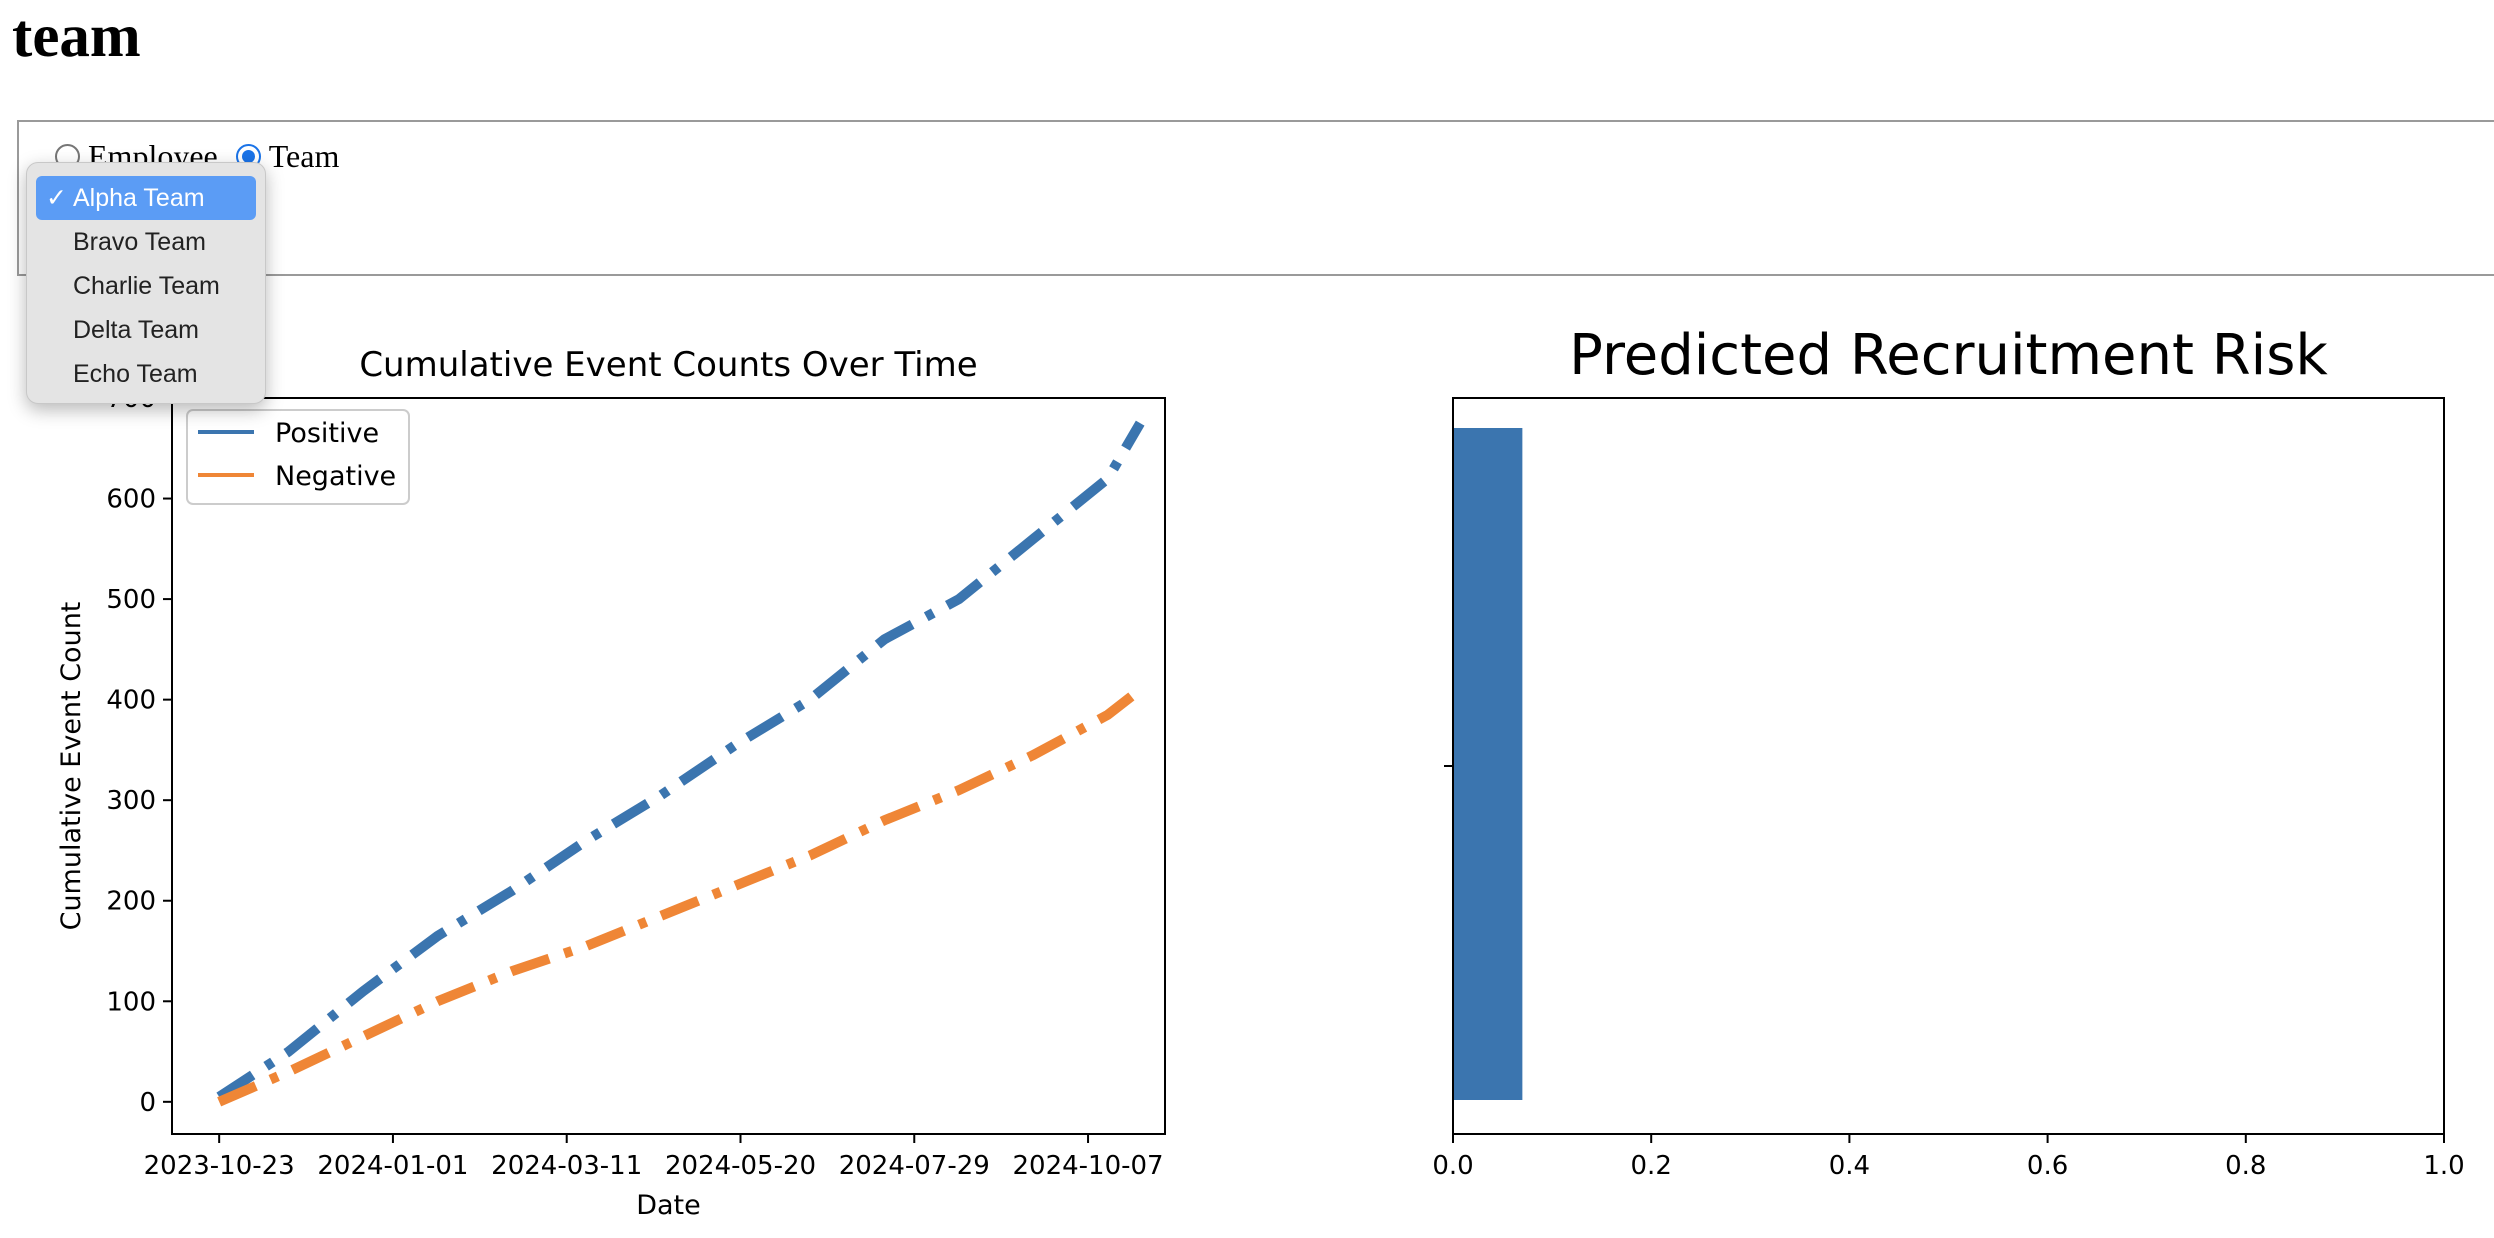 The height and width of the screenshot is (1238, 2494). I want to click on series-line-negative, so click(680, 896).